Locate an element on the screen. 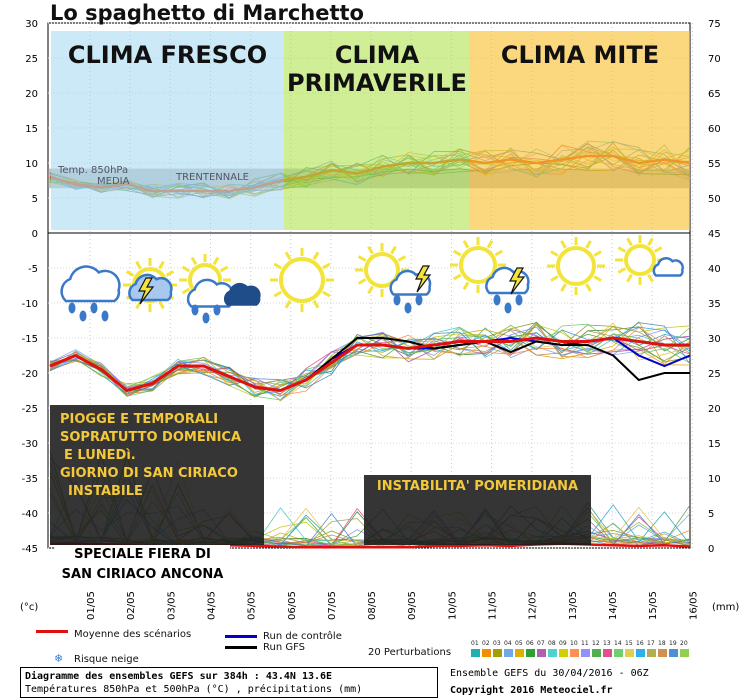 This screenshot has height=700, width=740. date-tick-label: 13/05 is located at coordinates (573, 605).